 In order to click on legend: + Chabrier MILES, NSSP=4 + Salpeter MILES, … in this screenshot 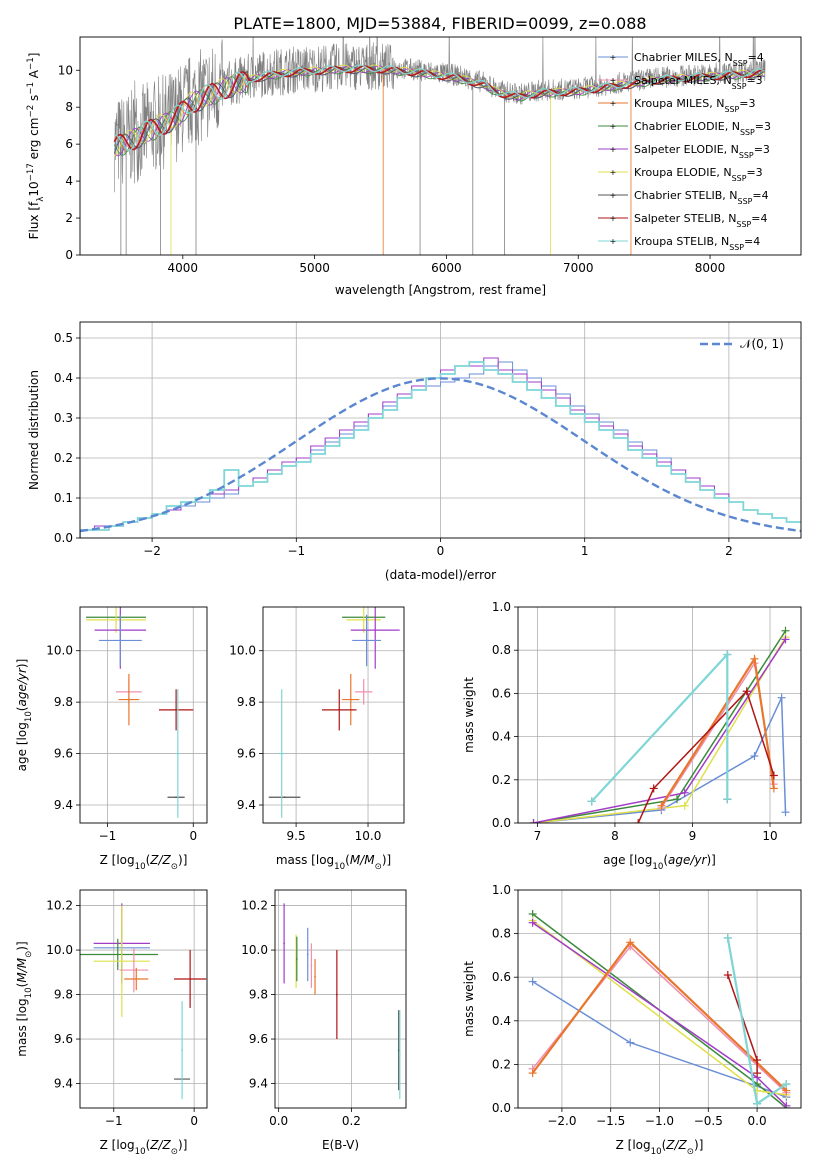, I will do `click(684, 151)`.